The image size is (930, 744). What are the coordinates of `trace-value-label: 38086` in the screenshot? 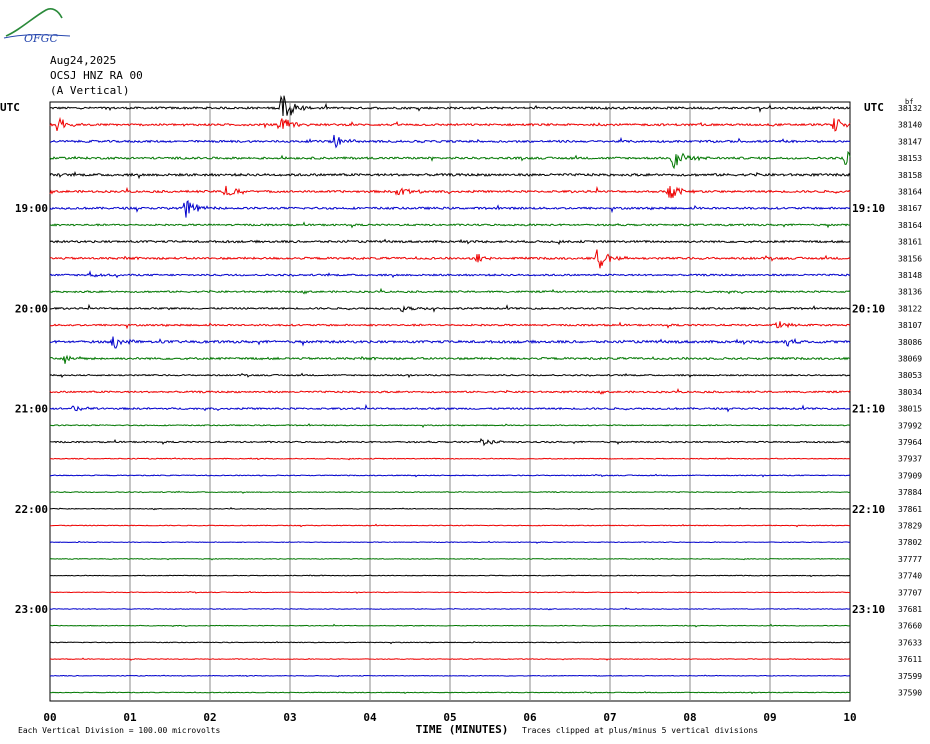 It's located at (910, 342).